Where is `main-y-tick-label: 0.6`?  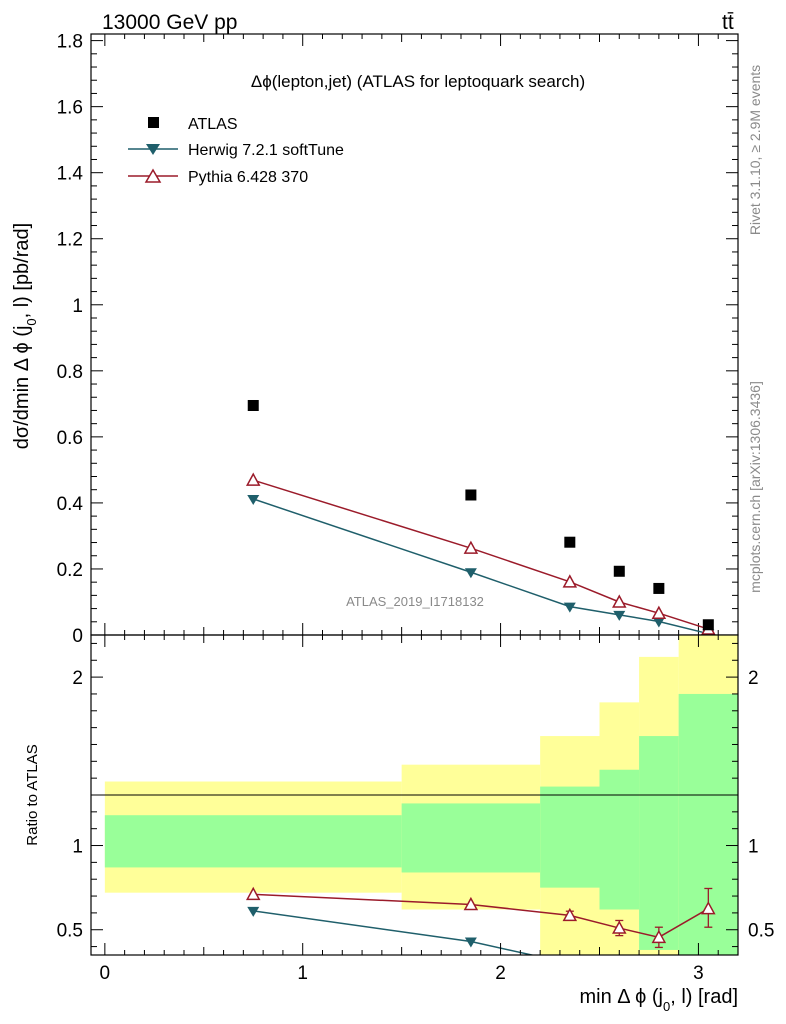
main-y-tick-label: 0.6 is located at coordinates (70, 438).